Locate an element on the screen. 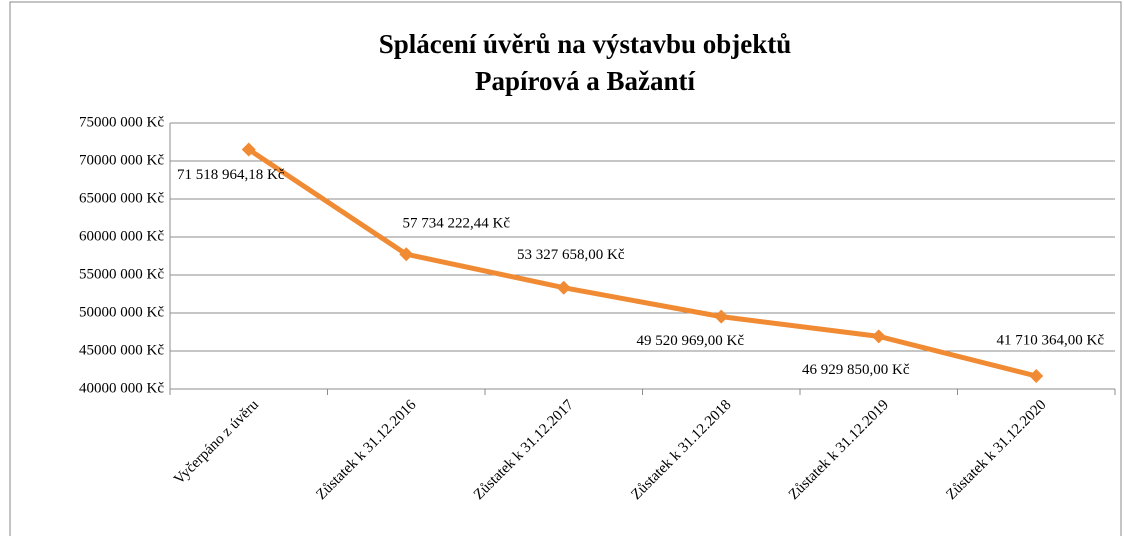  chart-title: Papírová a Bažantí is located at coordinates (585, 81).